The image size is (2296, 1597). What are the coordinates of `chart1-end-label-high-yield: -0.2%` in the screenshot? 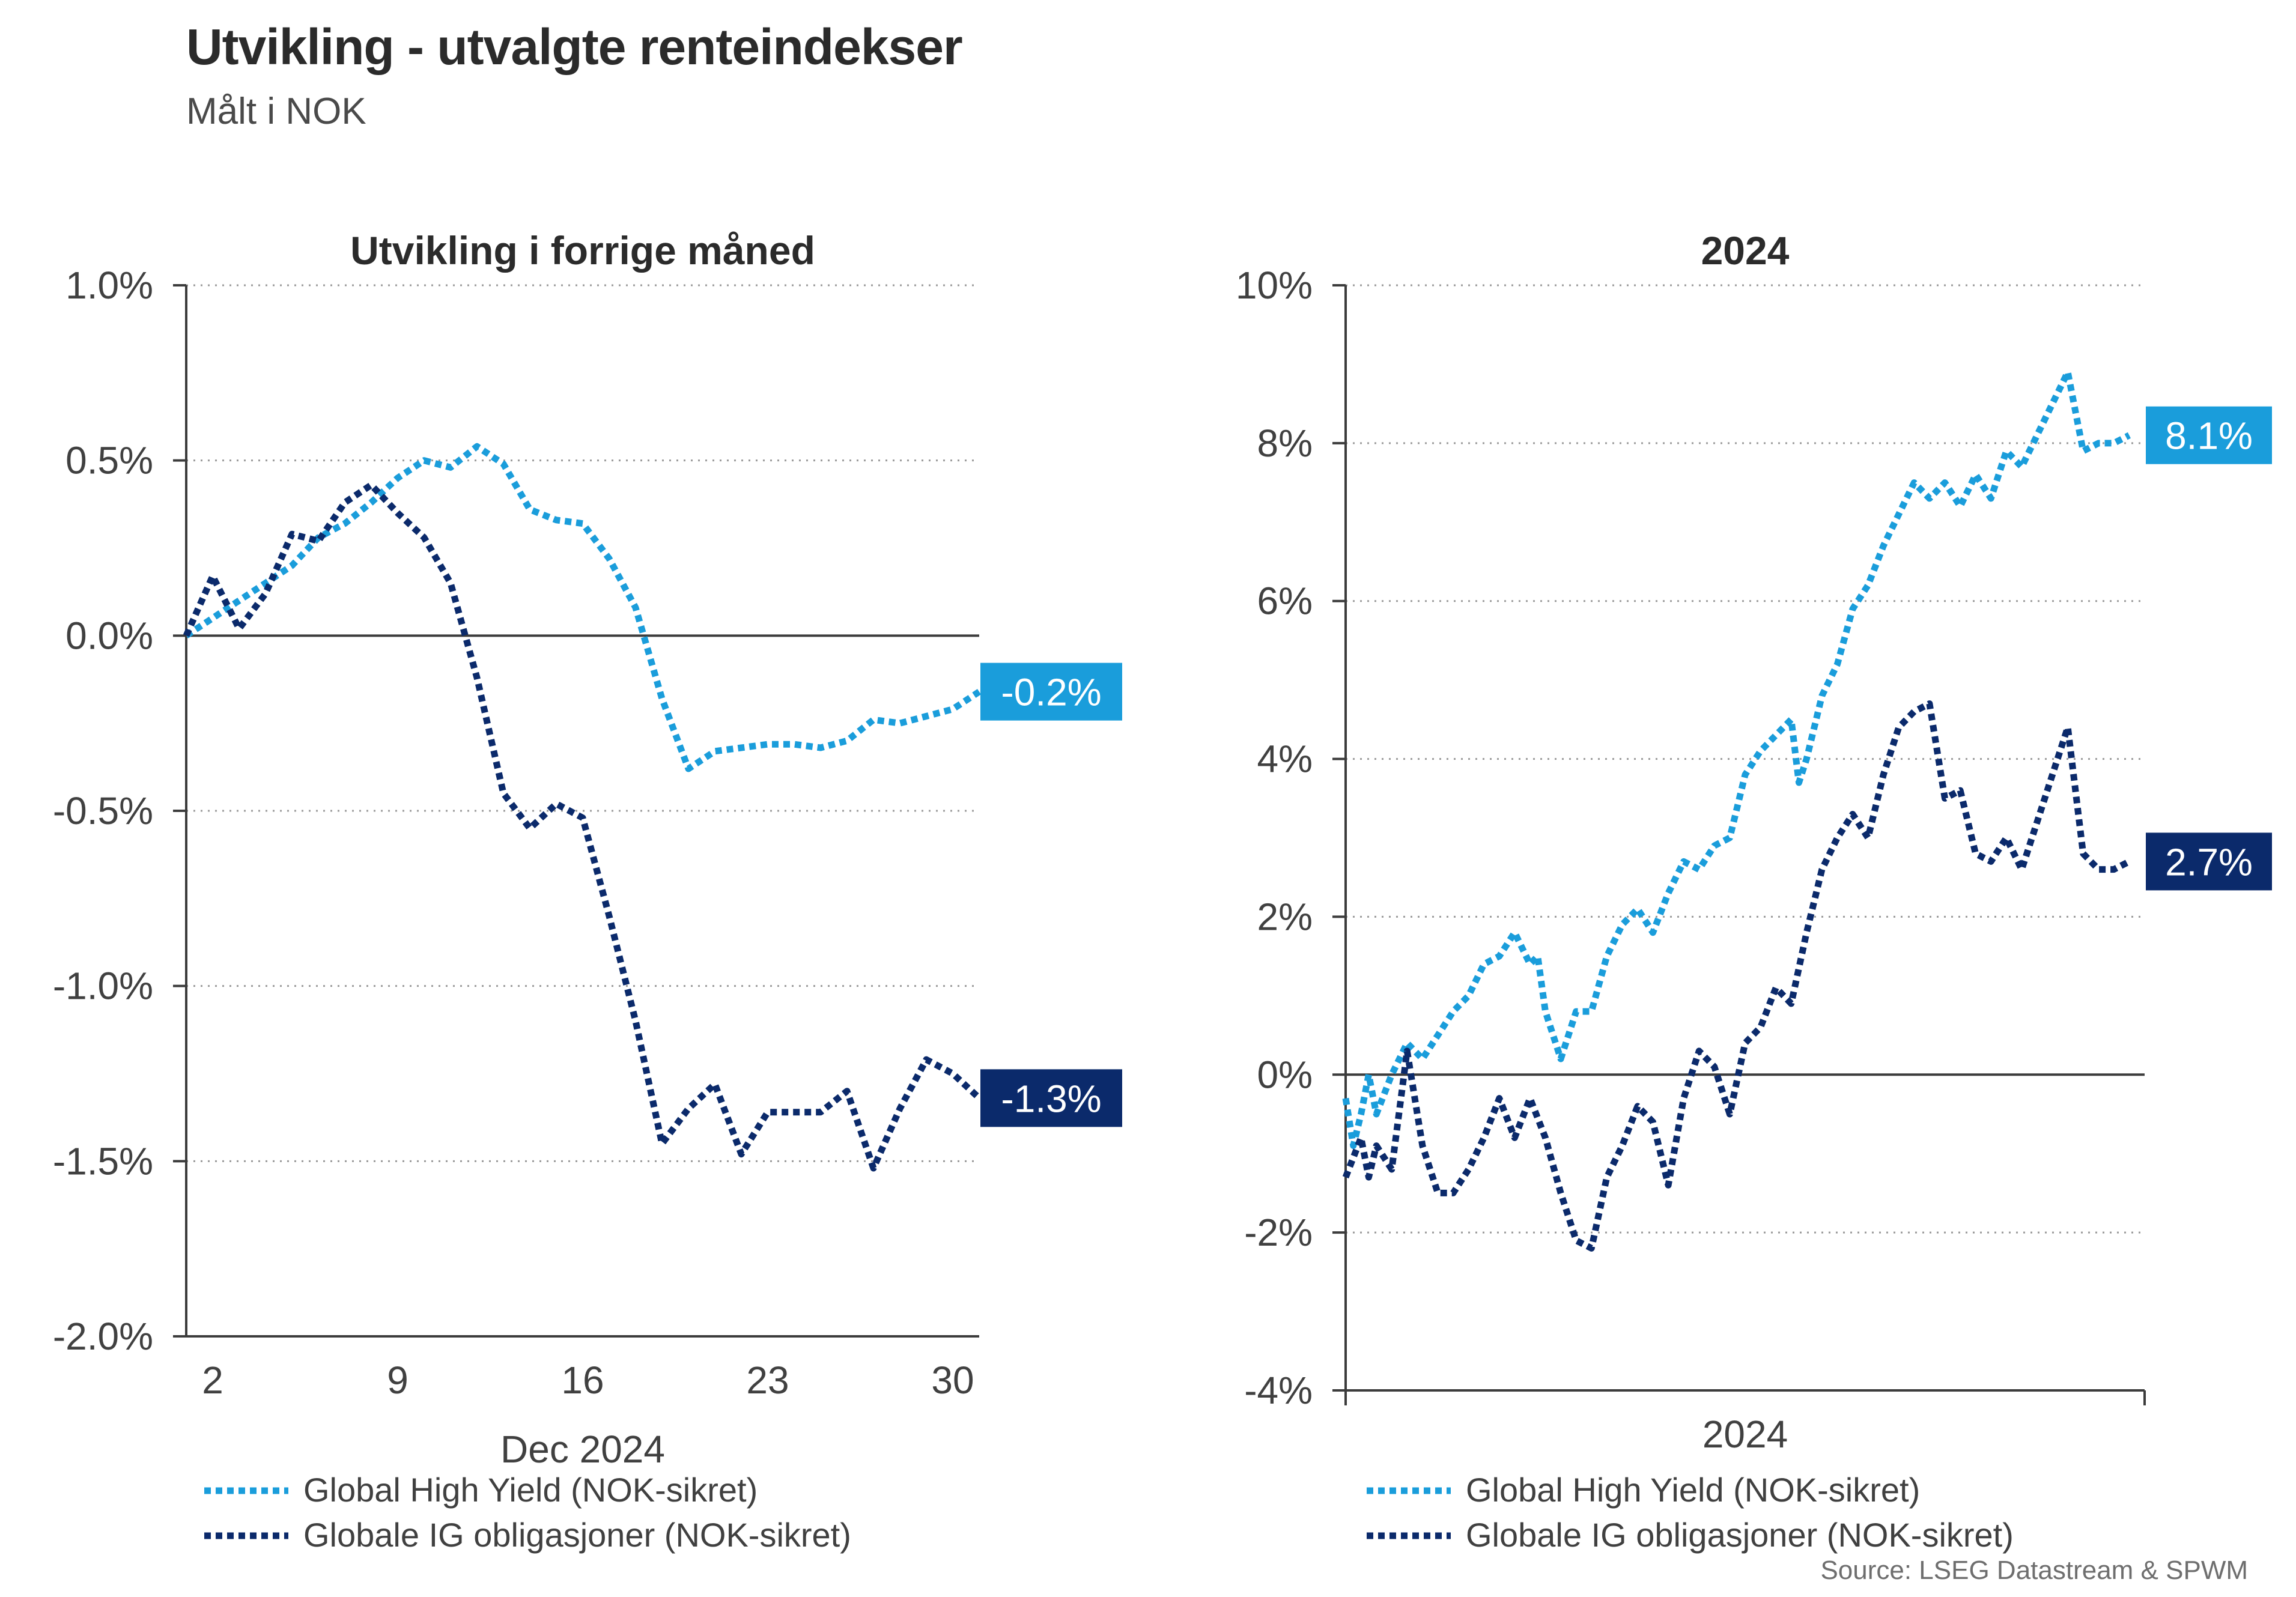 It's located at (1051, 692).